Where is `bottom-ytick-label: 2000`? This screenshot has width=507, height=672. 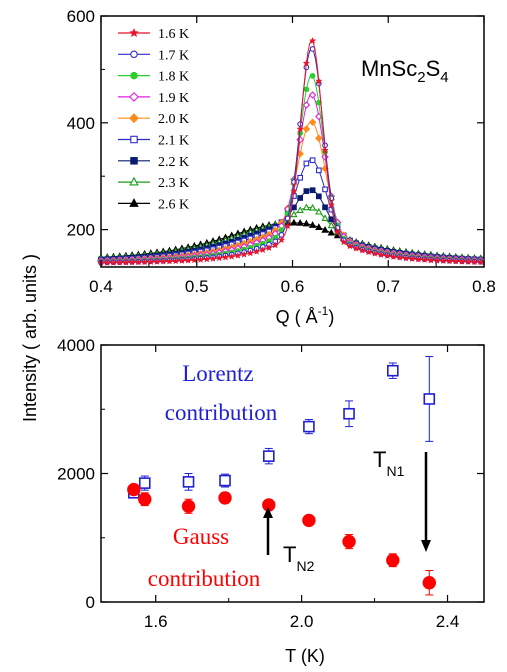 bottom-ytick-label: 2000 is located at coordinates (76, 474).